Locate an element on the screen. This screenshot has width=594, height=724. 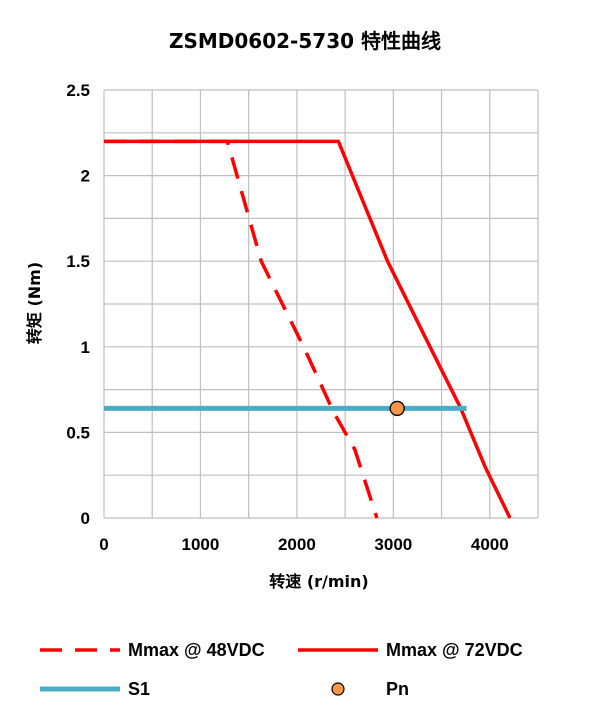
y-tick-label: 0 is located at coordinates (85, 518).